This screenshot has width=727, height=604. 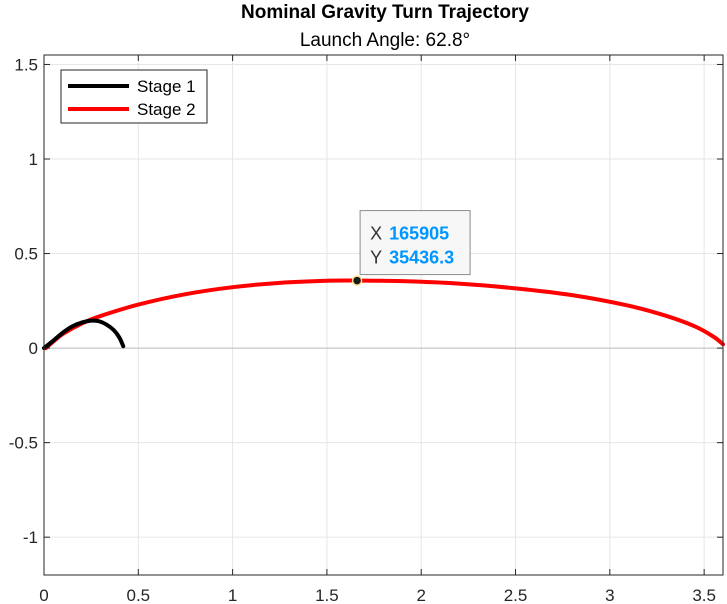 I want to click on y-tick-label: 0, so click(x=33, y=348).